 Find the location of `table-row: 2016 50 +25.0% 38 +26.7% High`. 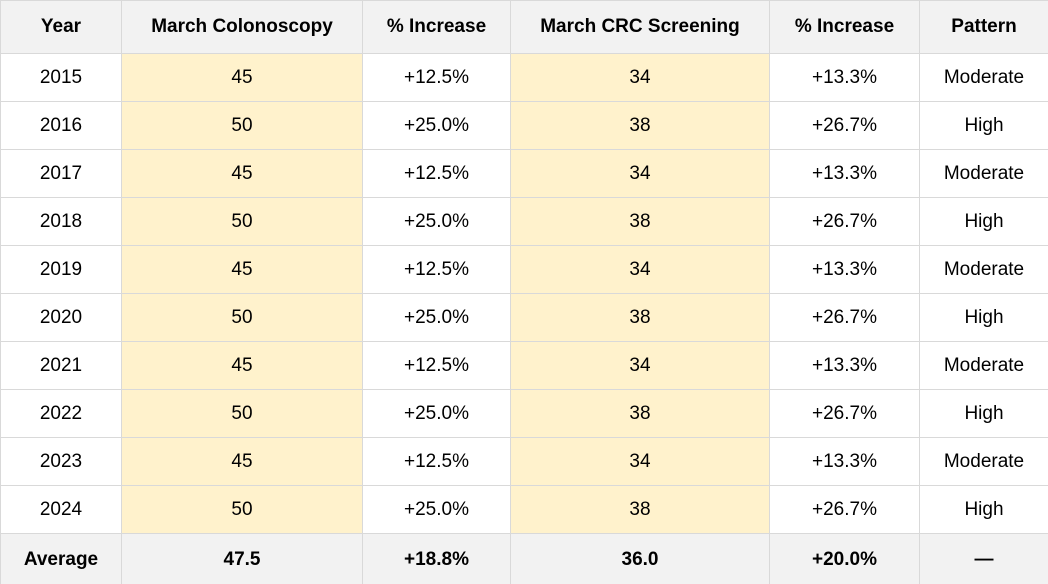

table-row: 2016 50 +25.0% 38 +26.7% High is located at coordinates (524, 125).